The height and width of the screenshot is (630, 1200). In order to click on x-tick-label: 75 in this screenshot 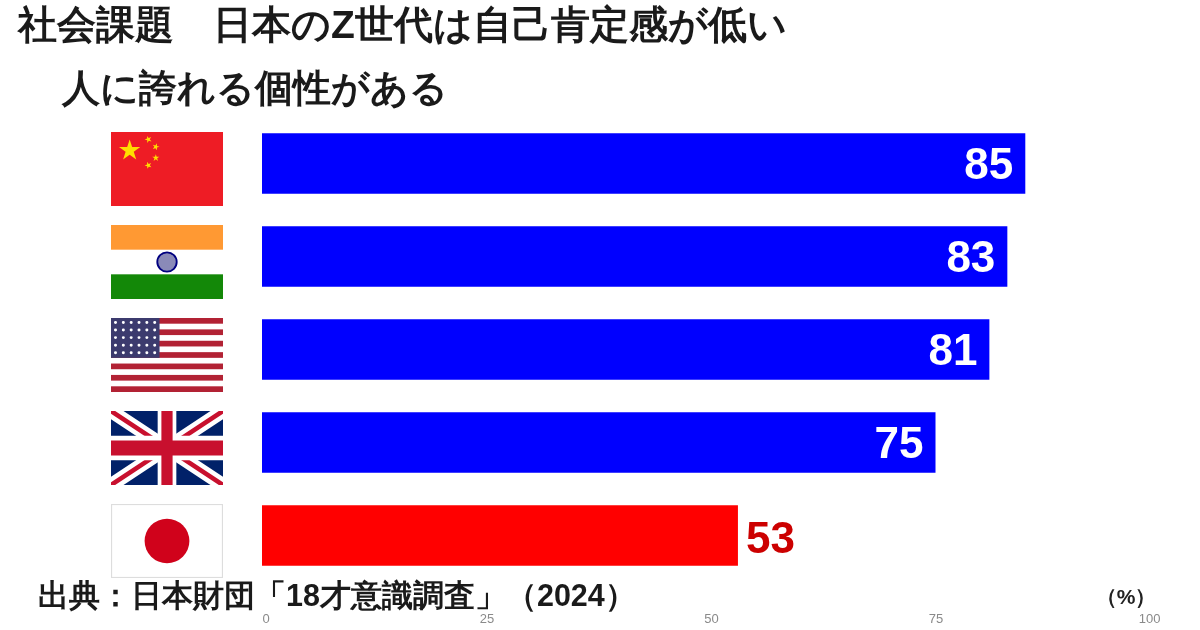, I will do `click(936, 618)`.